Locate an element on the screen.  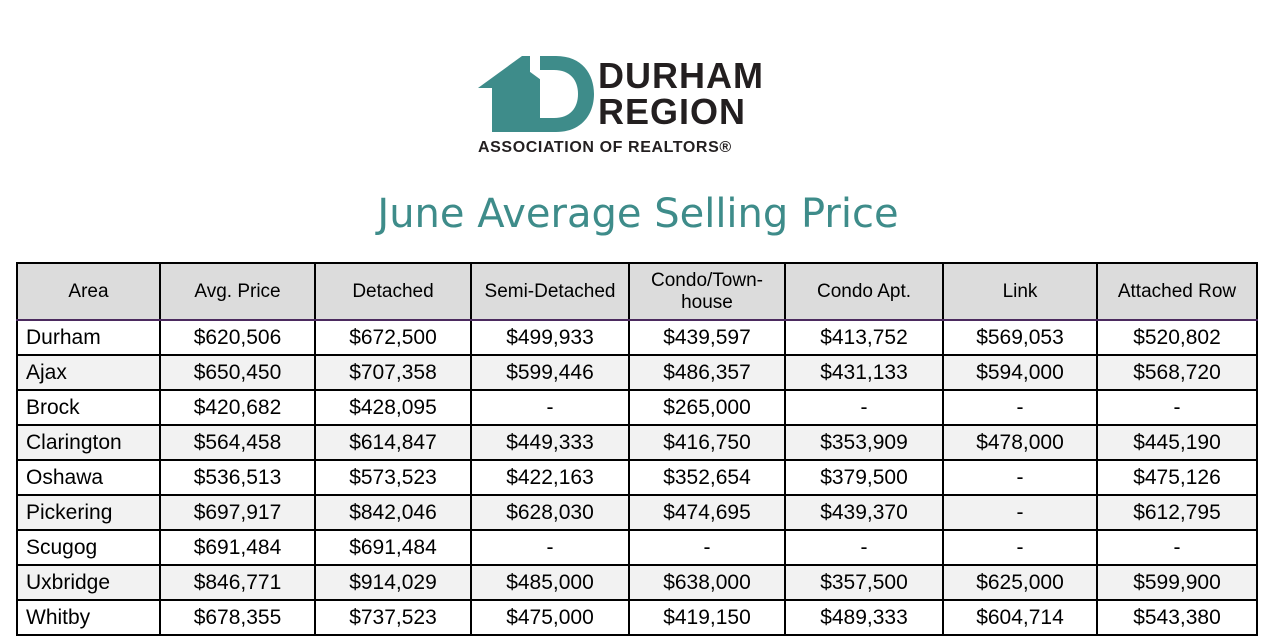
cell-attached-row: $568,720 is located at coordinates (1177, 372).